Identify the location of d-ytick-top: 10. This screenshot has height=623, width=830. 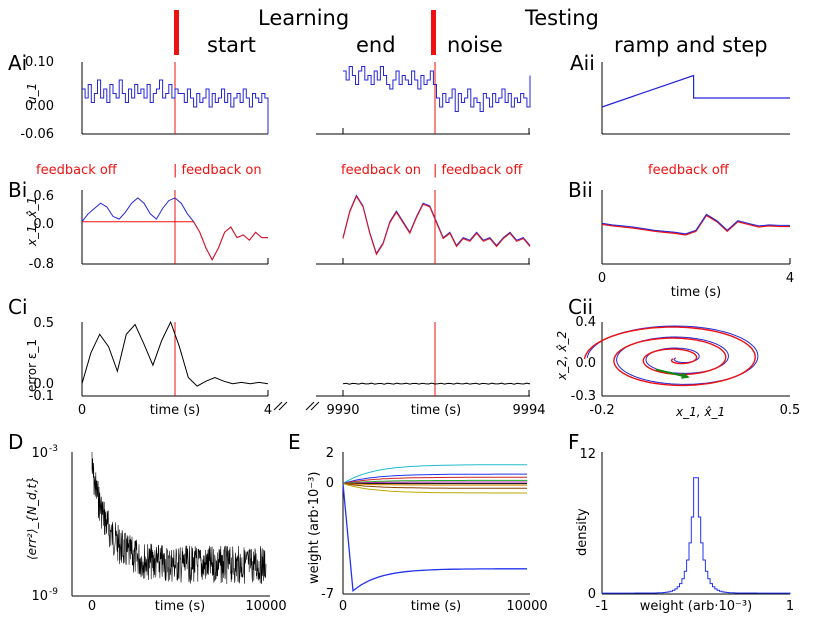
(39, 453).